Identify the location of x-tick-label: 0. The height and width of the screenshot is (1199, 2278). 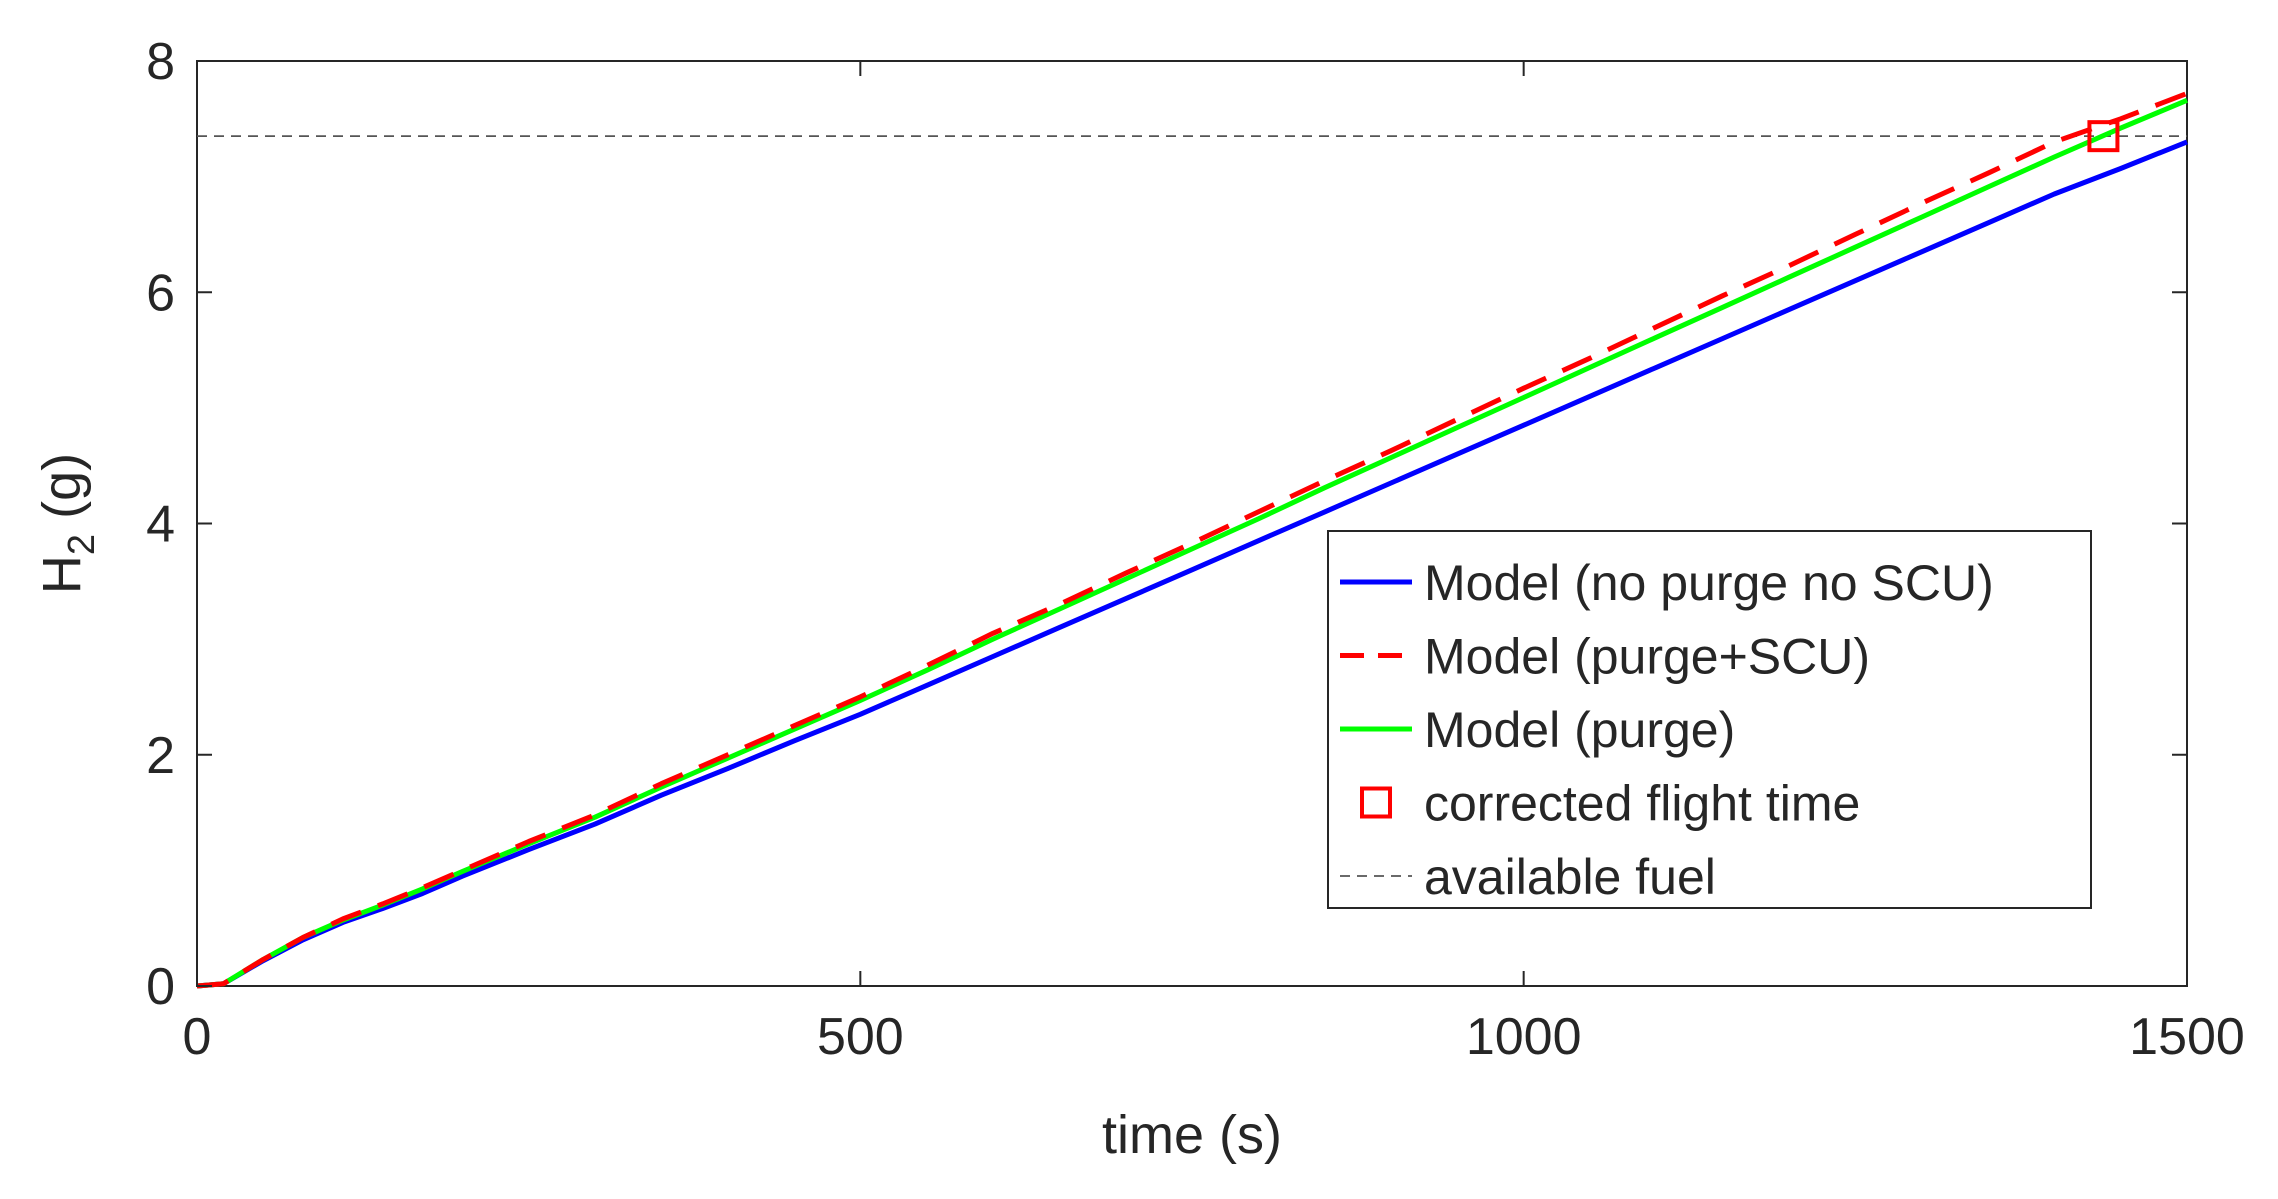
(197, 1037).